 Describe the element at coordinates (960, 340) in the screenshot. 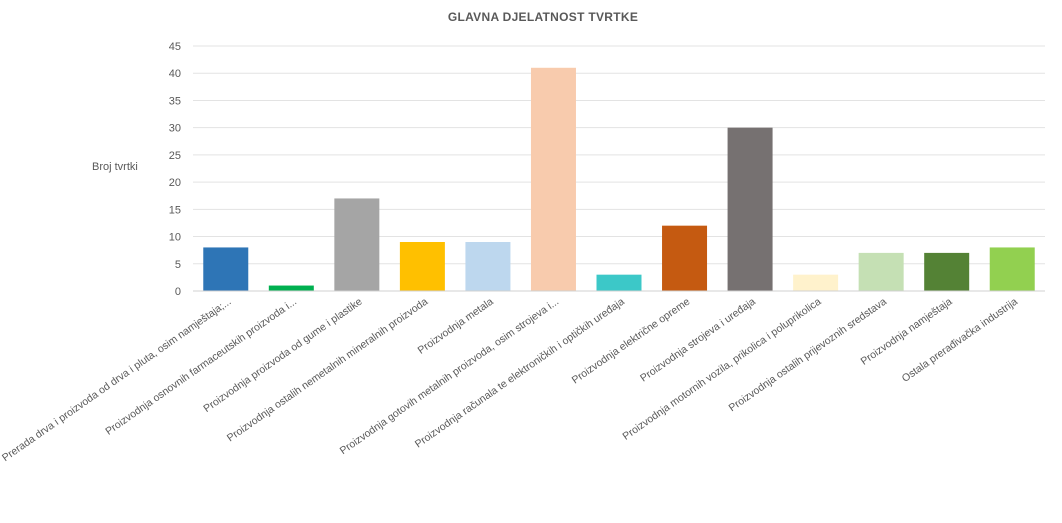

I see `x-tick-label: Ostala prerađivačka industrija` at that location.